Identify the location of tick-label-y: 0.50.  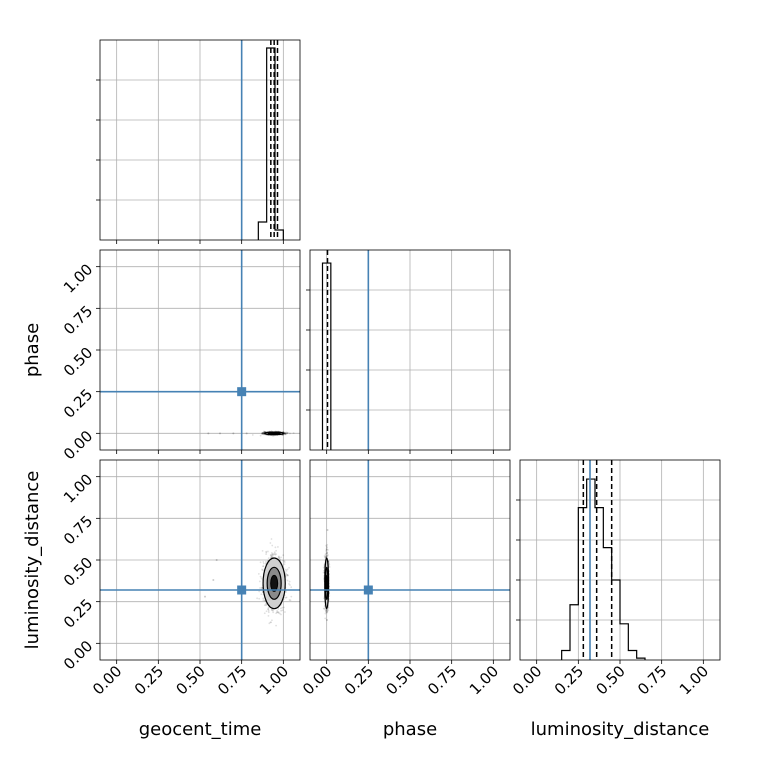
(78, 572).